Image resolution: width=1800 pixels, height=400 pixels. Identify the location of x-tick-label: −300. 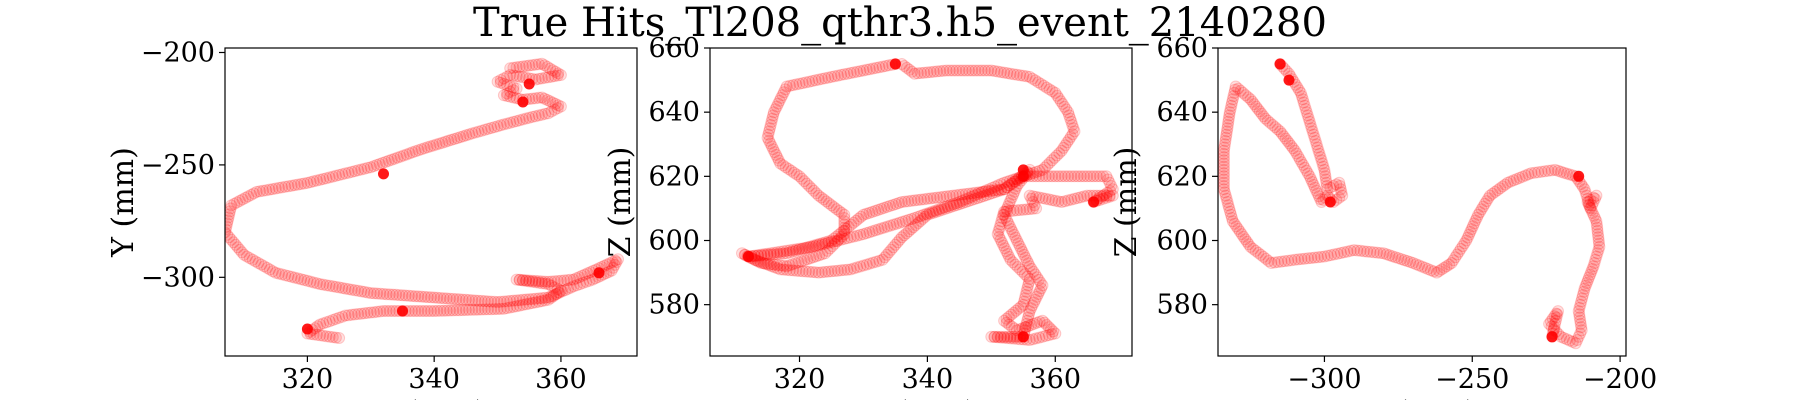
(1324, 379).